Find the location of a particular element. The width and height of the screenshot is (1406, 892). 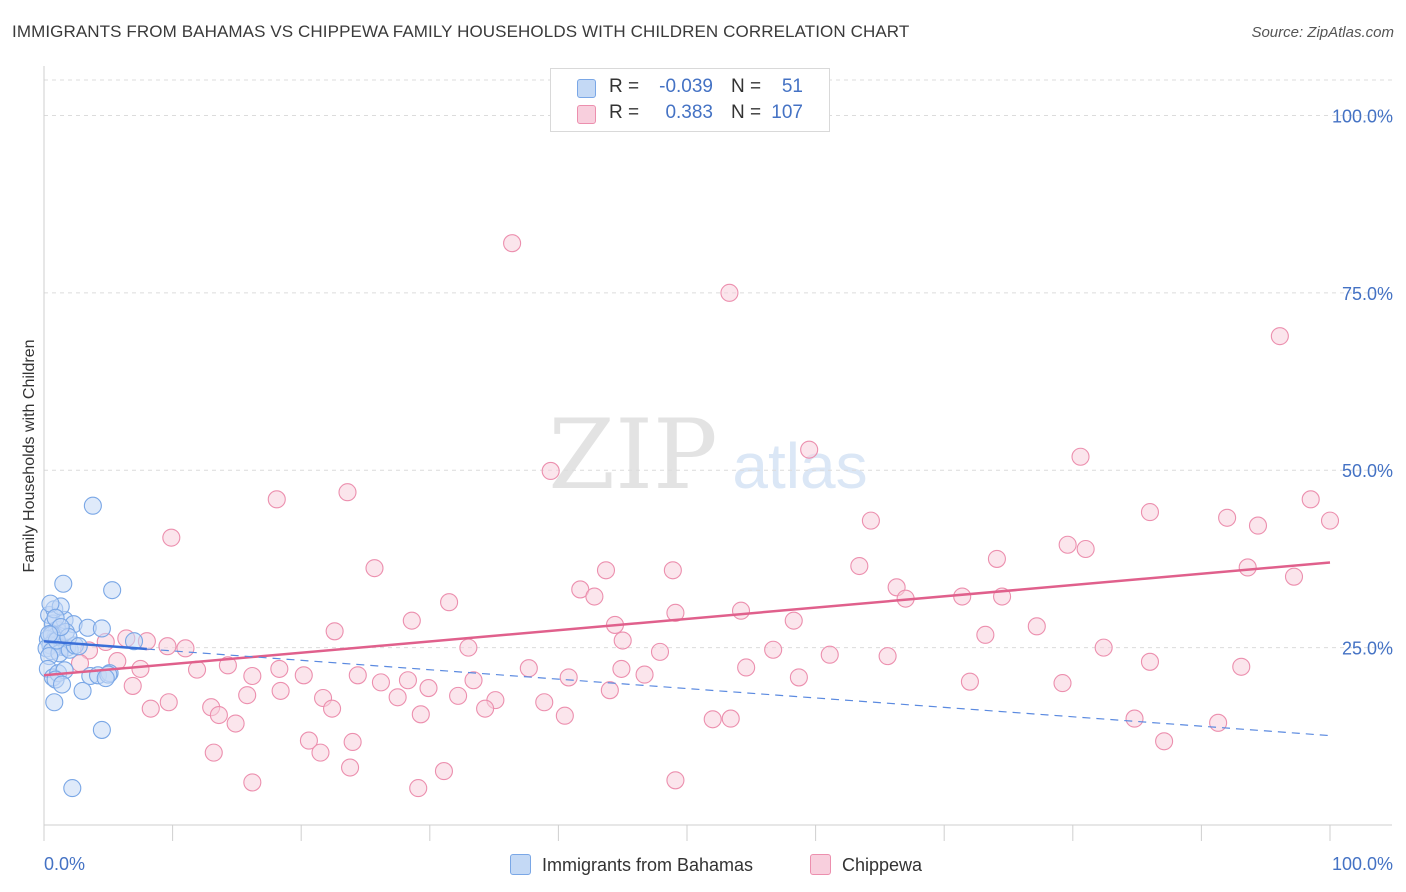

stats-legend: R = -0.039 N = 51 R = 0.383 N = 107 is located at coordinates (690, 100).